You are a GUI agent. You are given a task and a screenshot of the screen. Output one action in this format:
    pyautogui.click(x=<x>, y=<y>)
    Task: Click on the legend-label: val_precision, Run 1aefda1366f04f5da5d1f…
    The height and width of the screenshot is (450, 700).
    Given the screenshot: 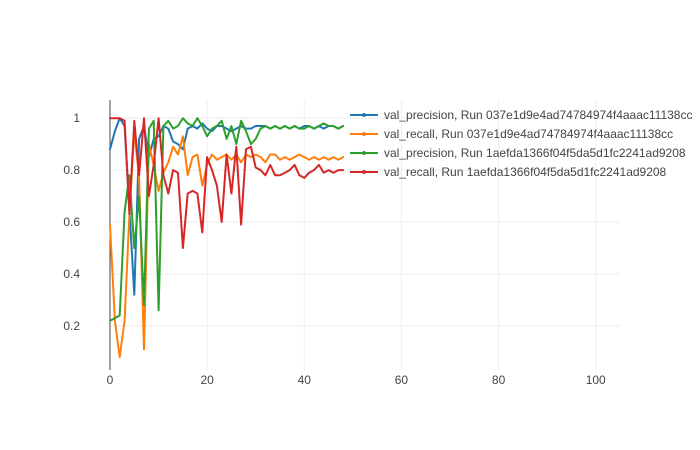 What is the action you would take?
    pyautogui.click(x=535, y=153)
    